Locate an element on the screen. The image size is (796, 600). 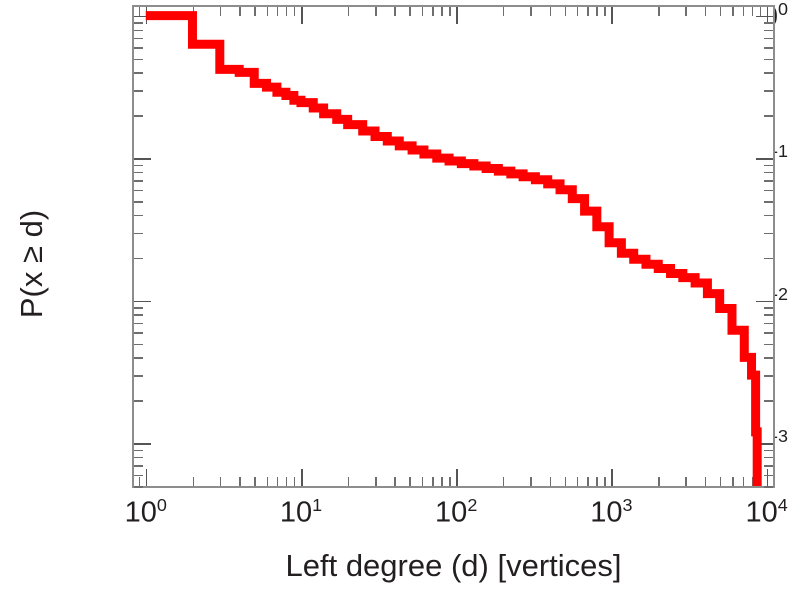
x-tick-label: 10² is located at coordinates (456, 512).